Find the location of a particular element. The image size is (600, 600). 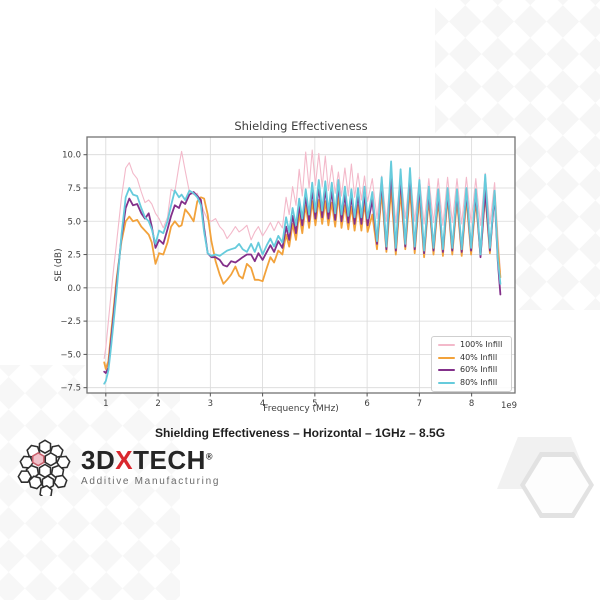

brand-logo: 3DXTECH® Additive Manufacturing is located at coordinates (118, 467).